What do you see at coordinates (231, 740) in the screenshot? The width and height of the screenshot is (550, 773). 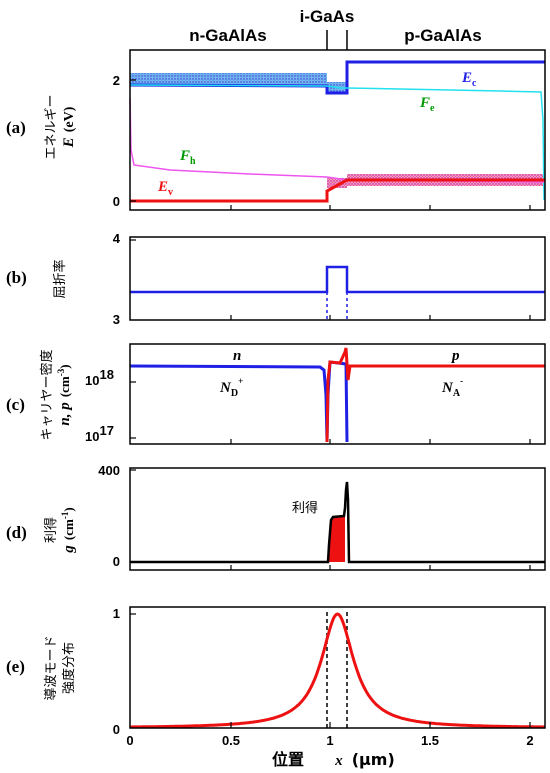 I see `x-tick-0.5: 0.5` at bounding box center [231, 740].